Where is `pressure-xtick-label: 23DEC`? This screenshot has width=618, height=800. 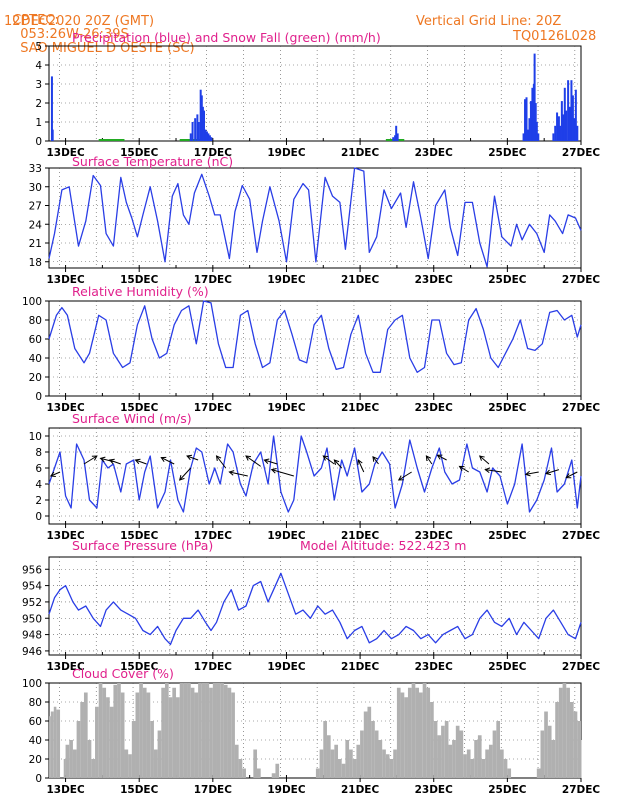 pressure-xtick-label: 23DEC is located at coordinates (434, 667).